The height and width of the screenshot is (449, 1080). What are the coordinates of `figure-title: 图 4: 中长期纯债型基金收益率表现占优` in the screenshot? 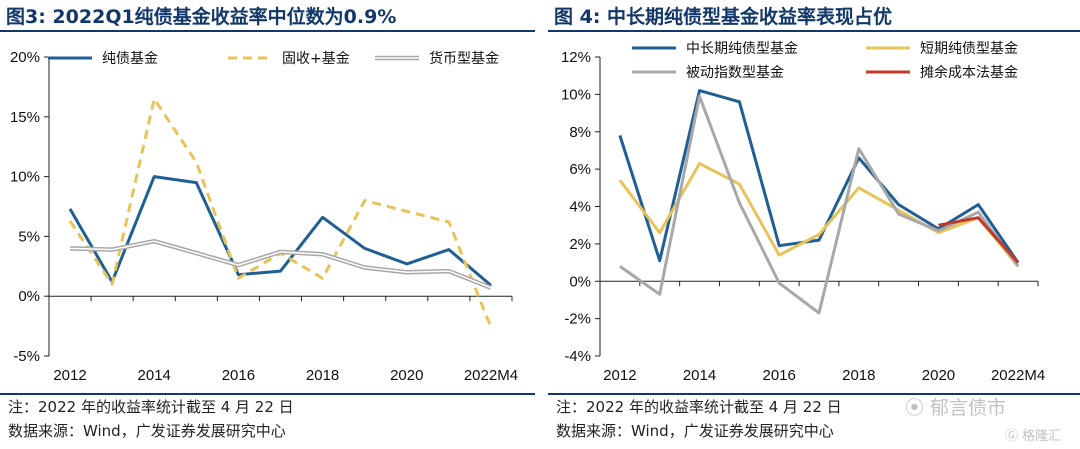 It's located at (723, 17).